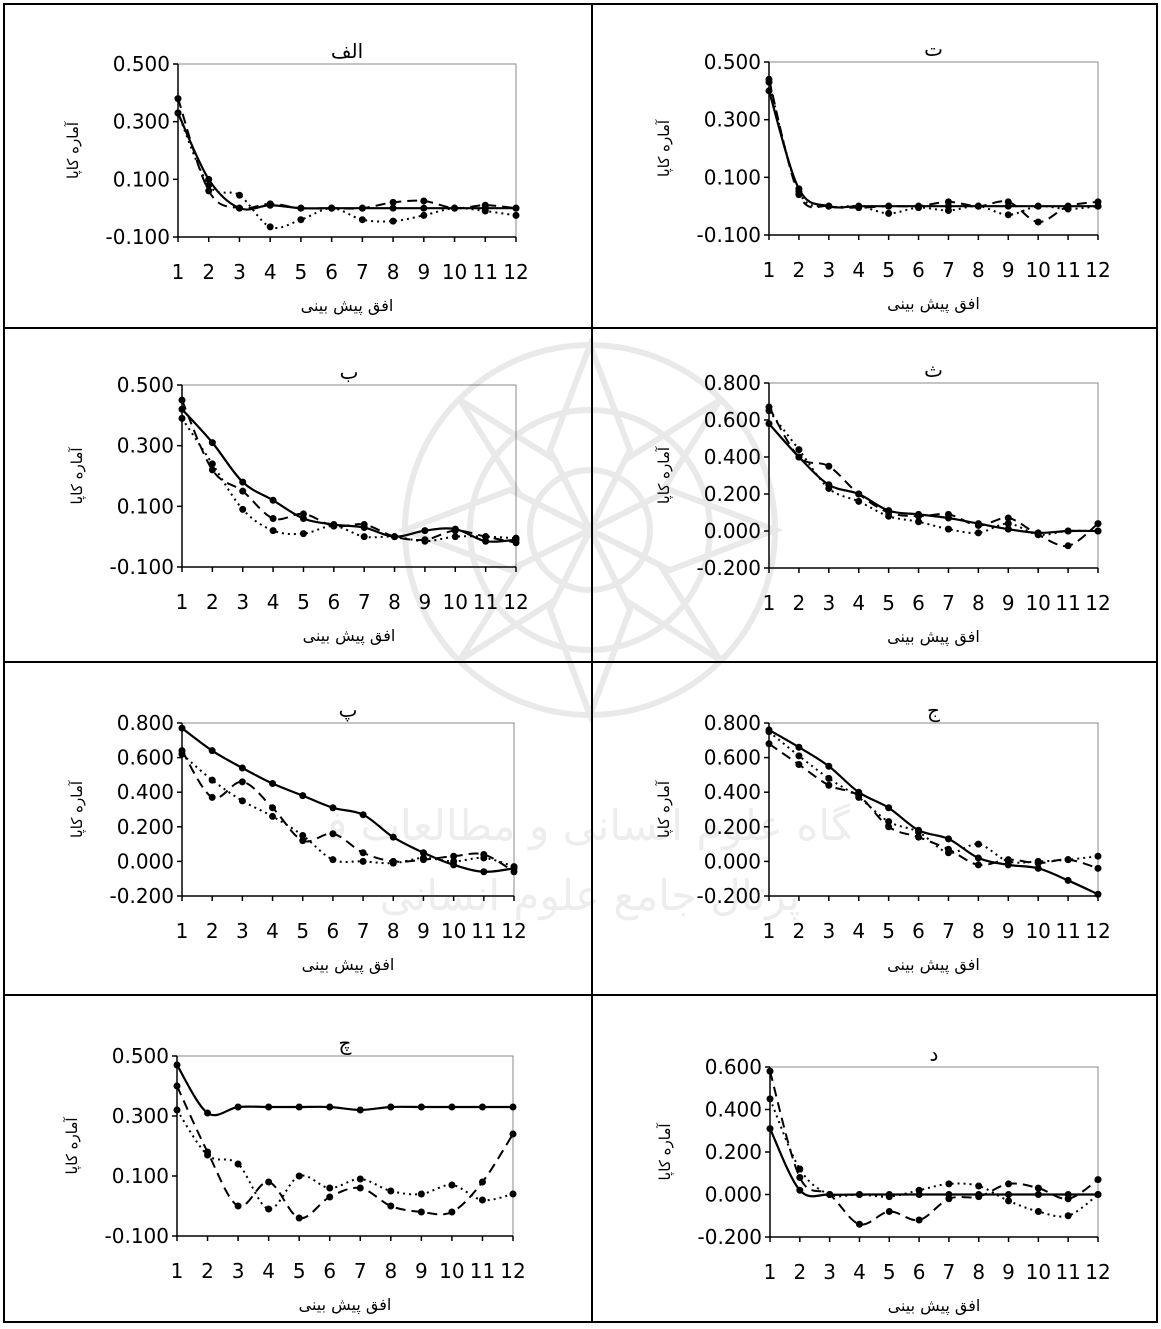 This screenshot has width=1161, height=1329. Describe the element at coordinates (1038, 1272) in the screenshot. I see `x-tick-label: 10` at that location.